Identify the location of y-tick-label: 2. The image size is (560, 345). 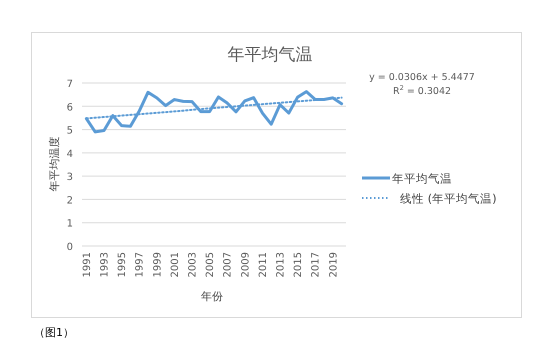
(69, 200).